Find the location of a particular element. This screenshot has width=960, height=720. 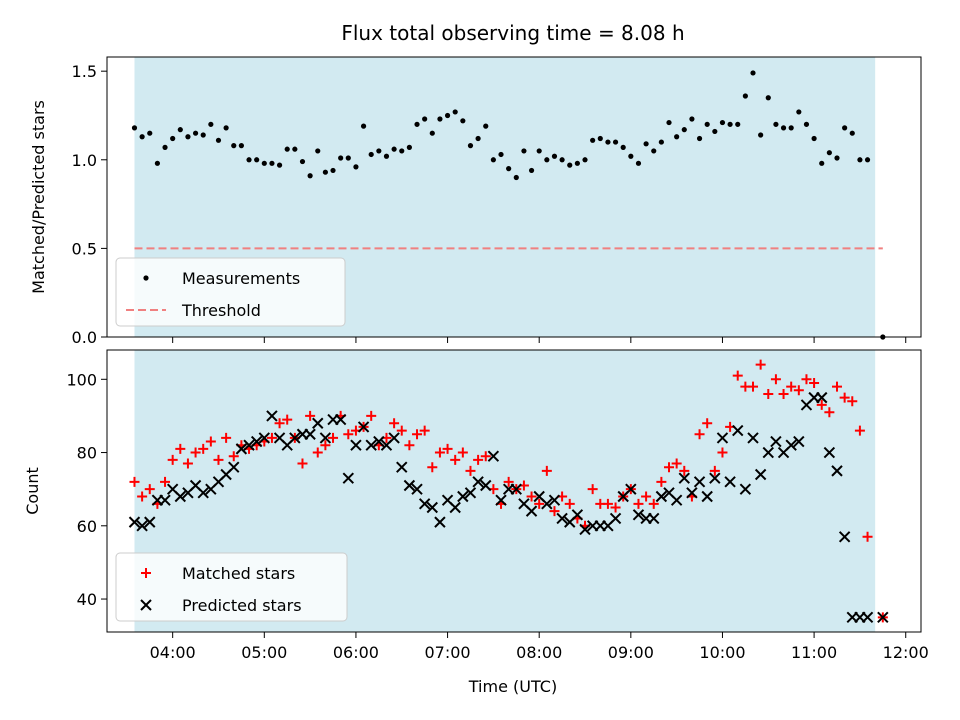

legend-label: Predicted stars is located at coordinates (242, 605).